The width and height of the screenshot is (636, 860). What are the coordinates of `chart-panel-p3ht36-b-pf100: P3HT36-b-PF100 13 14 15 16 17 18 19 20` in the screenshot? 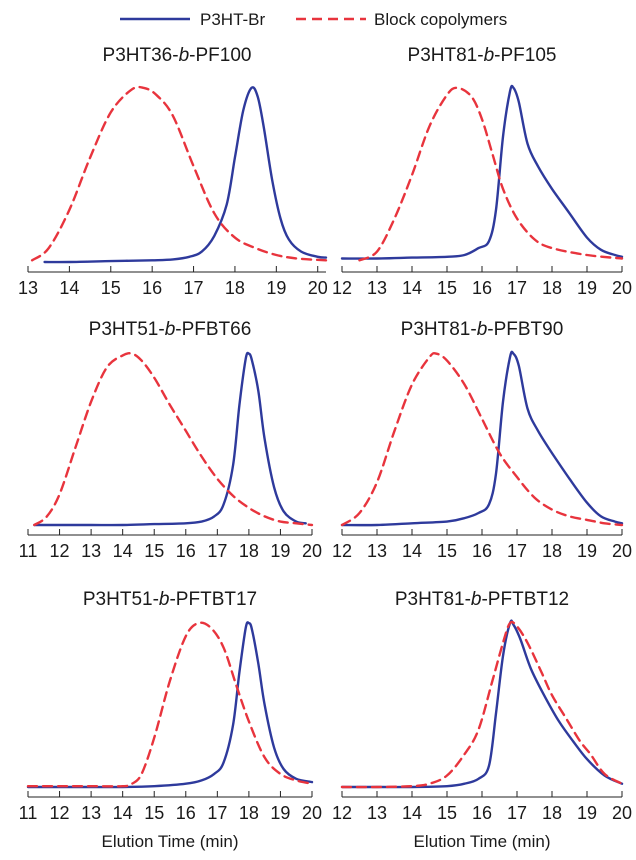 It's located at (173, 171).